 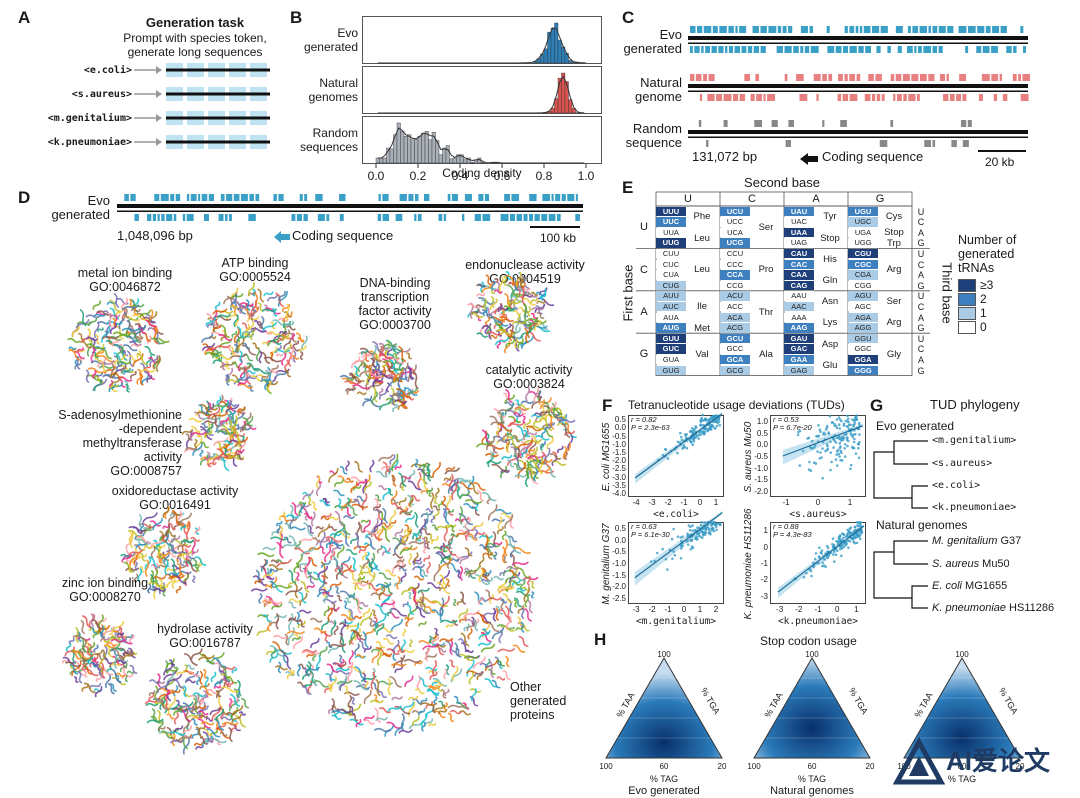 What do you see at coordinates (195, 52) in the screenshot?
I see `panel-a-subtitle-2: generate long sequences` at bounding box center [195, 52].